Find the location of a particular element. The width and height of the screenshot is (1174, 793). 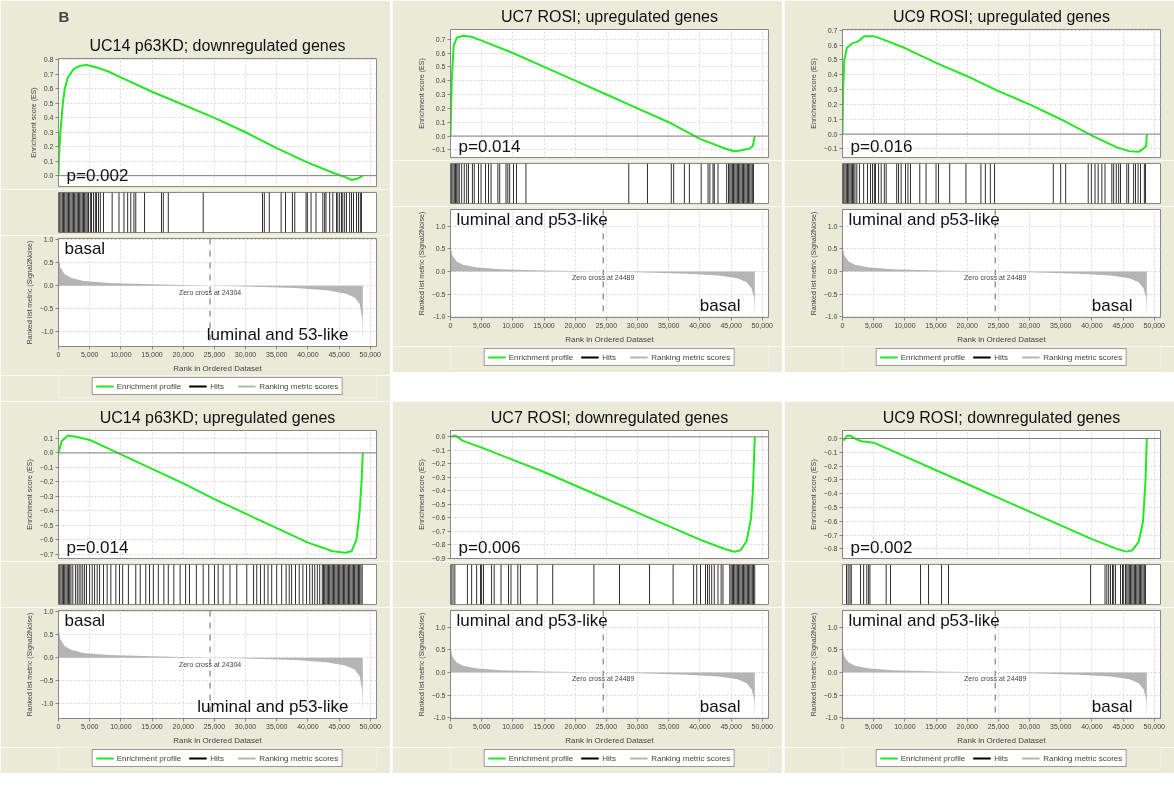

chart-title: UC14 p63KD; upregulated genes is located at coordinates (217, 417).